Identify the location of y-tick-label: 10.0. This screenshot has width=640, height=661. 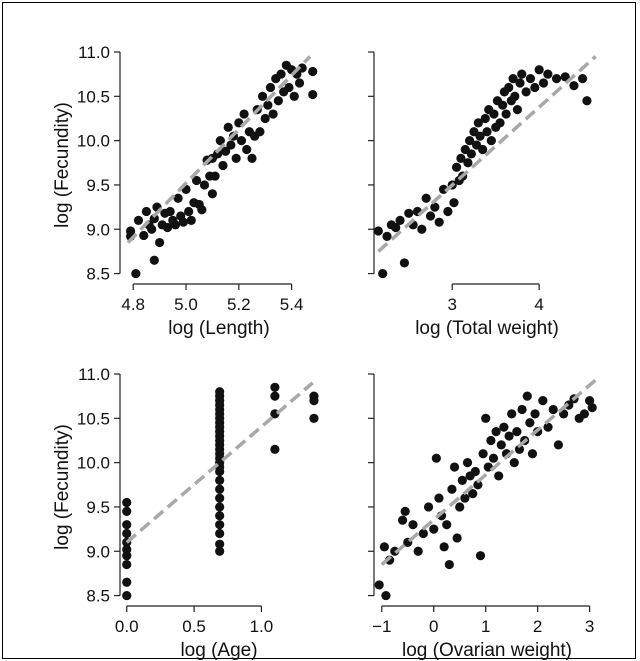
(93, 463).